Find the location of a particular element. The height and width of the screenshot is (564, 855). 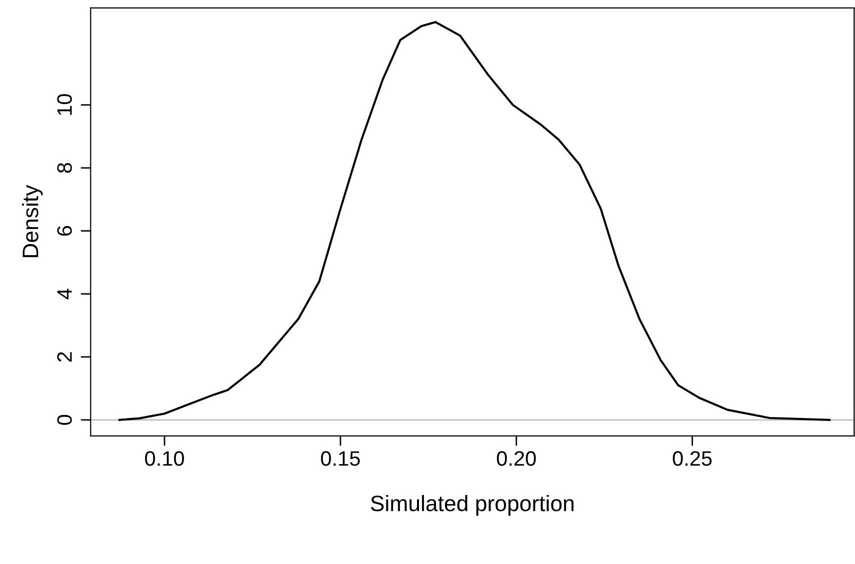

x-tick-label: 0.25 is located at coordinates (692, 458).